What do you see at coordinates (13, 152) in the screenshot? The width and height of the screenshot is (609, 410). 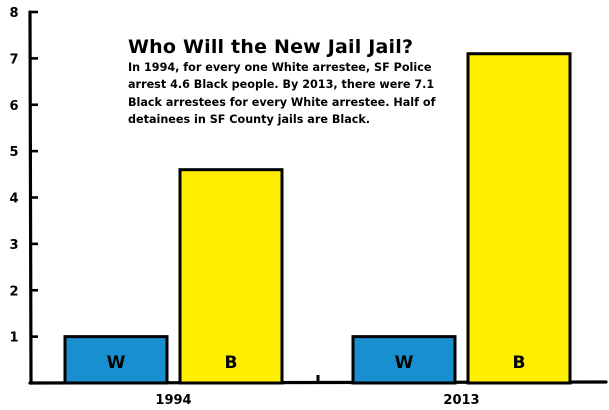 I see `y-tick-label: 5` at bounding box center [13, 152].